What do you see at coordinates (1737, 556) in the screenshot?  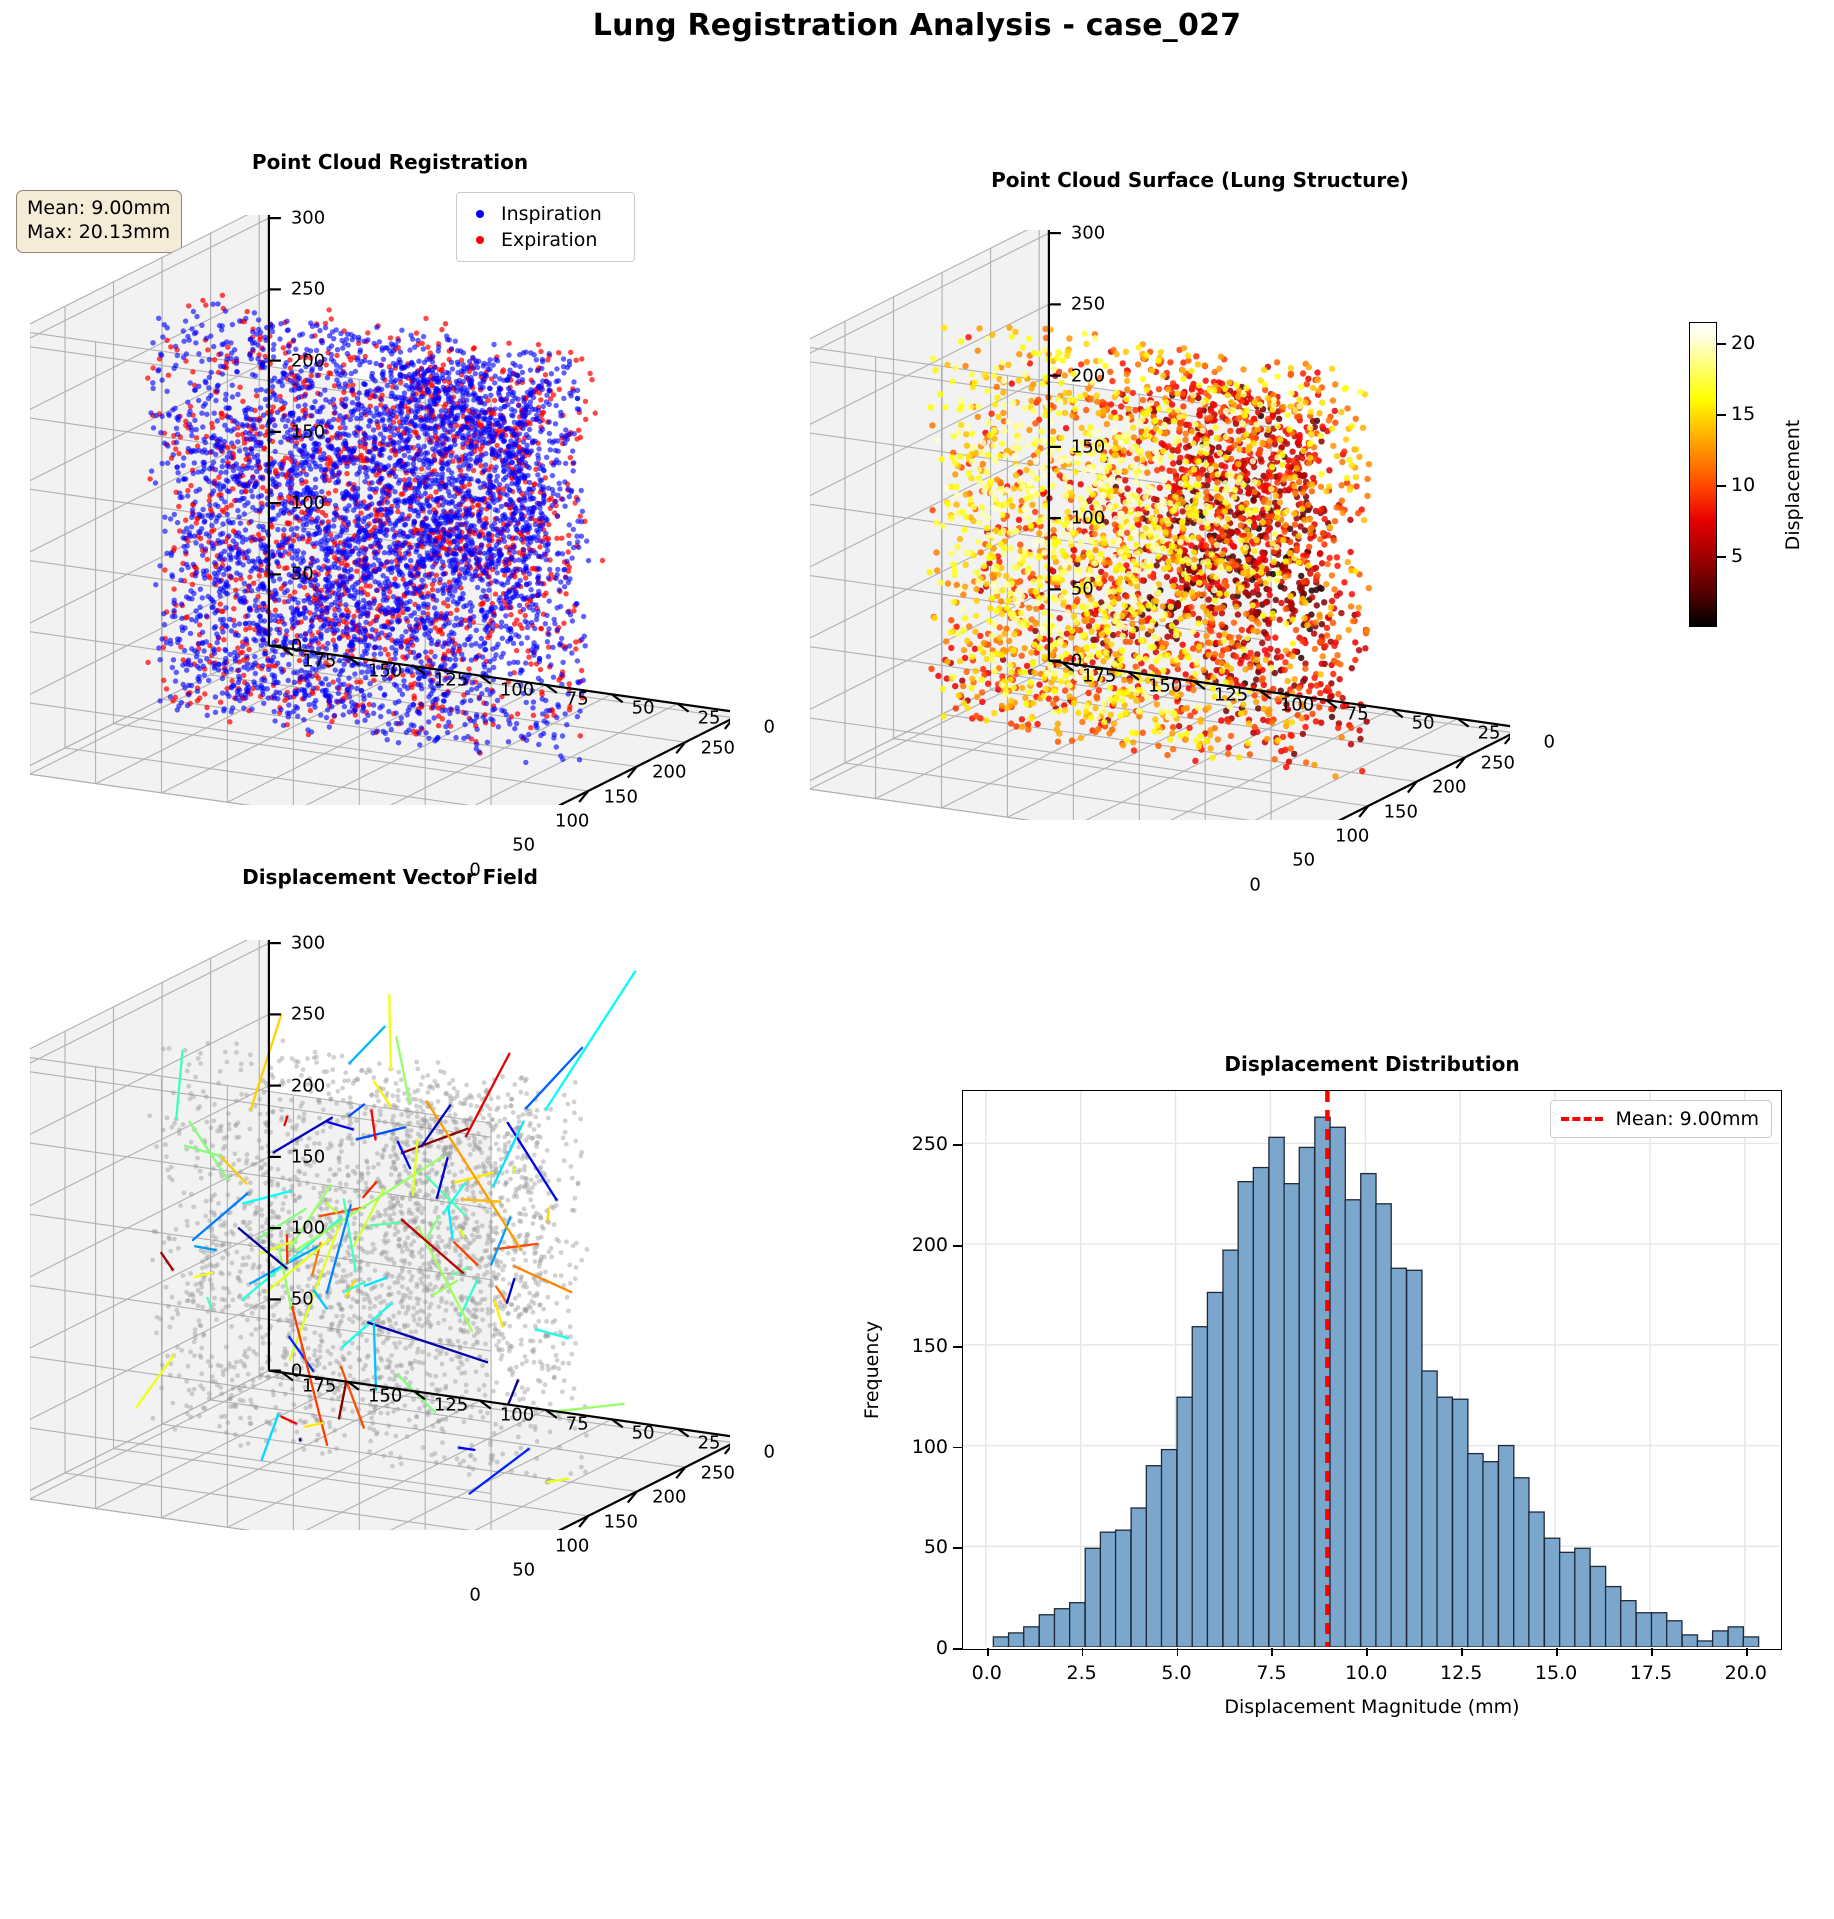 I see `colorbar-tick-label: 5` at bounding box center [1737, 556].